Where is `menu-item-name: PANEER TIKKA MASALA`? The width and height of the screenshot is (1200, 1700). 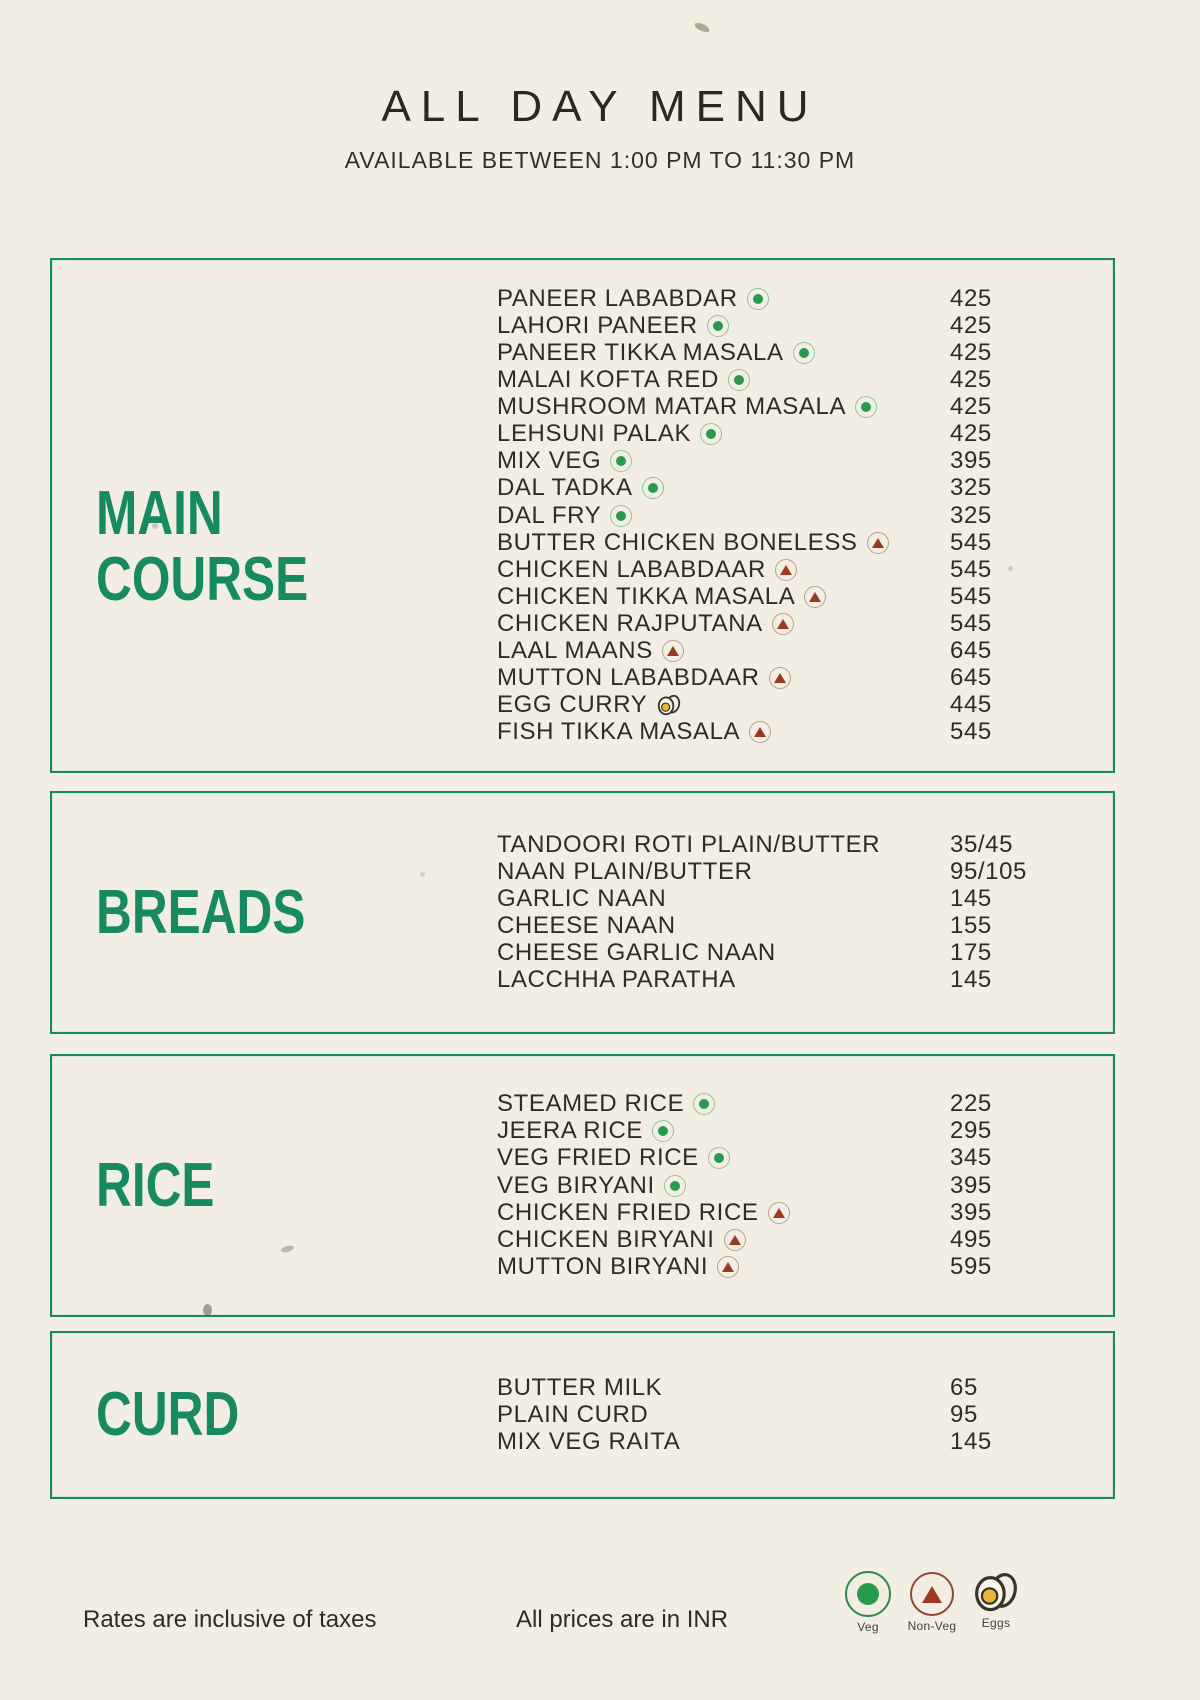 menu-item-name: PANEER TIKKA MASALA is located at coordinates (640, 352).